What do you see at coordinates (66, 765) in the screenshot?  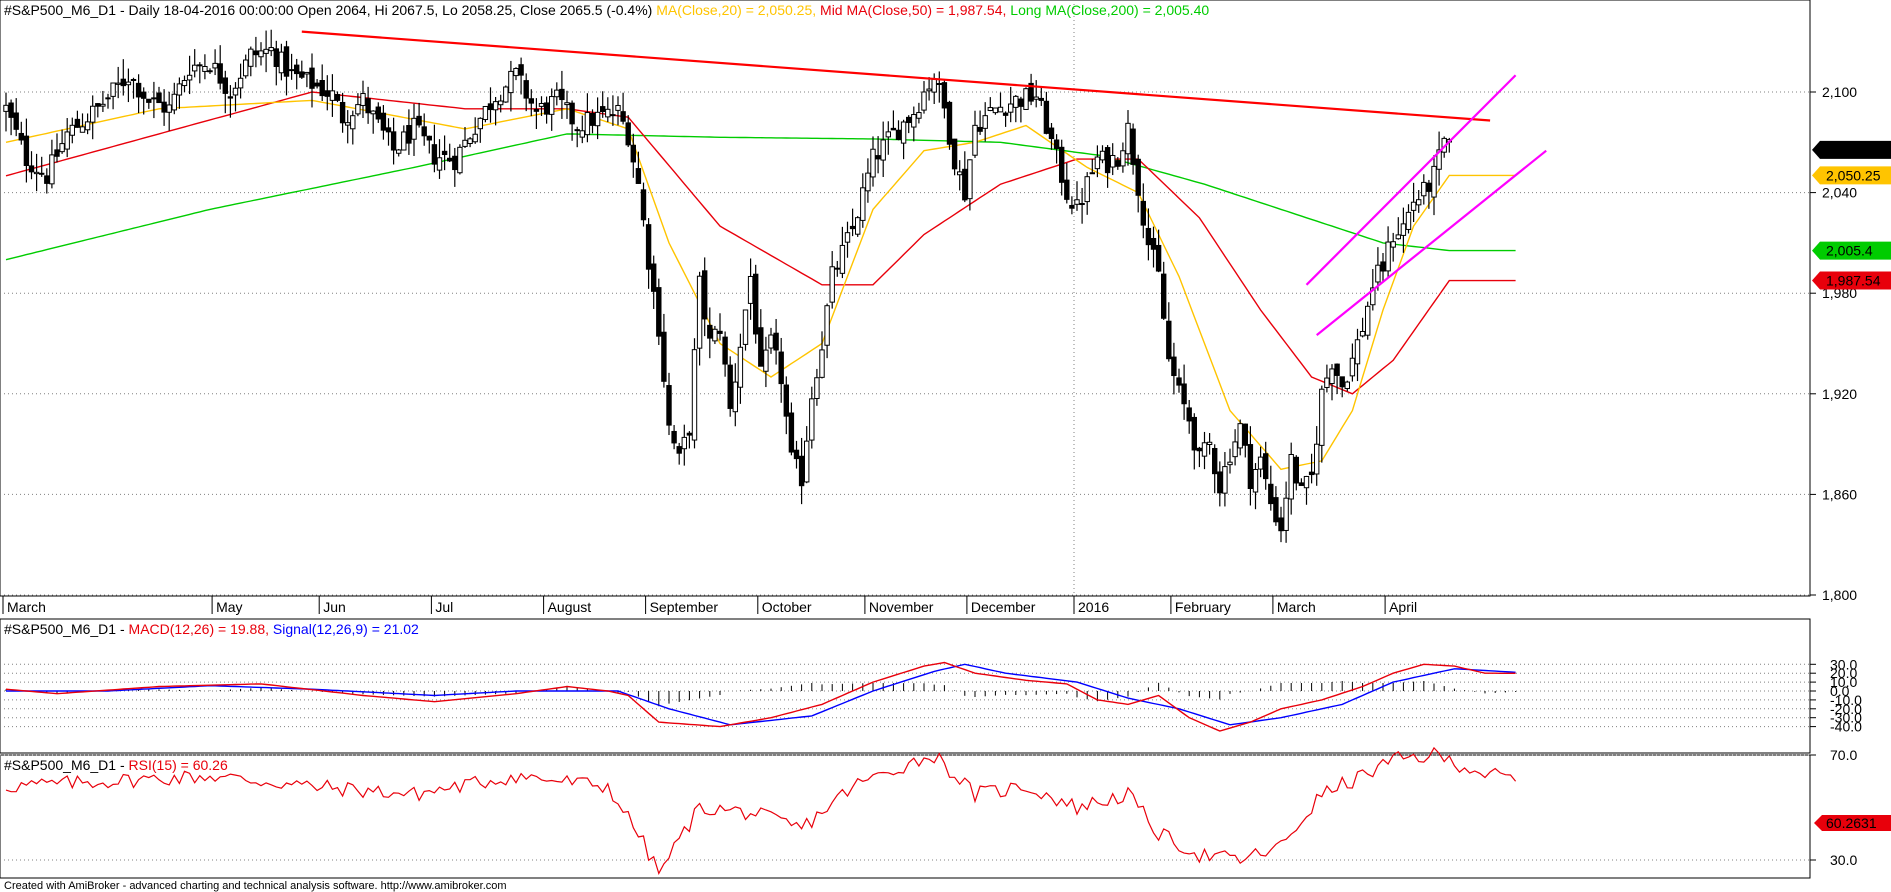 I see `rsi-header-symbol: #S&P500_M6_D1 -` at bounding box center [66, 765].